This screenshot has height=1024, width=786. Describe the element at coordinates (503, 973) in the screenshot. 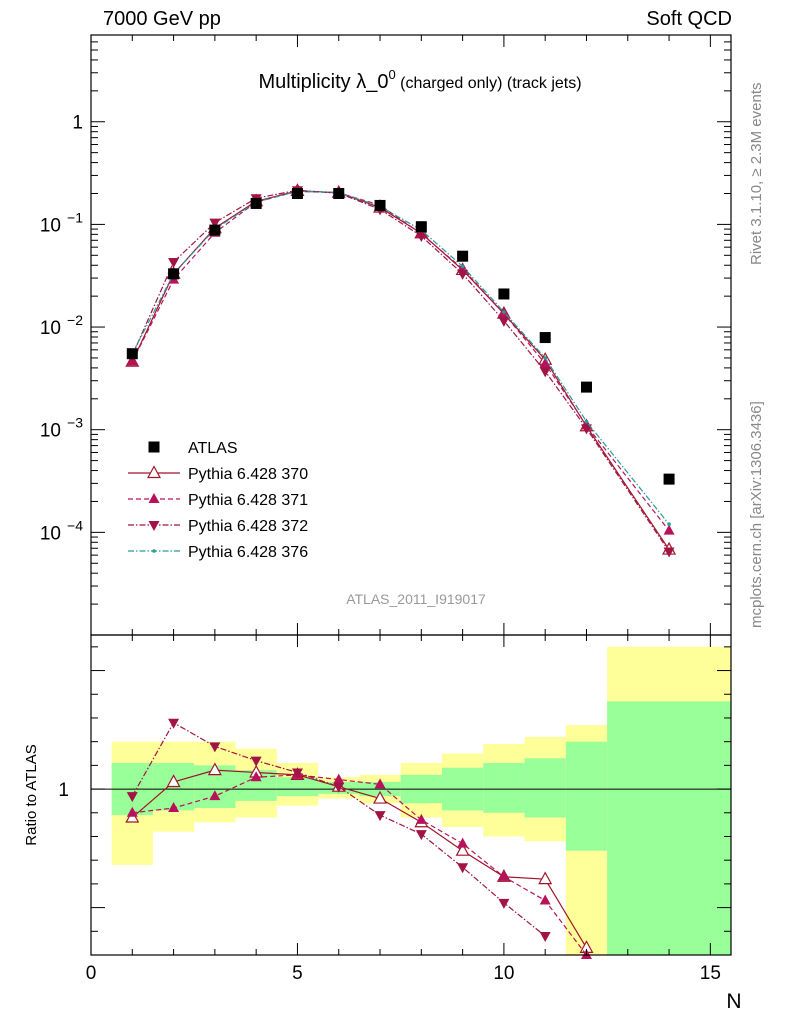

I see `x-tick-label: 10` at that location.